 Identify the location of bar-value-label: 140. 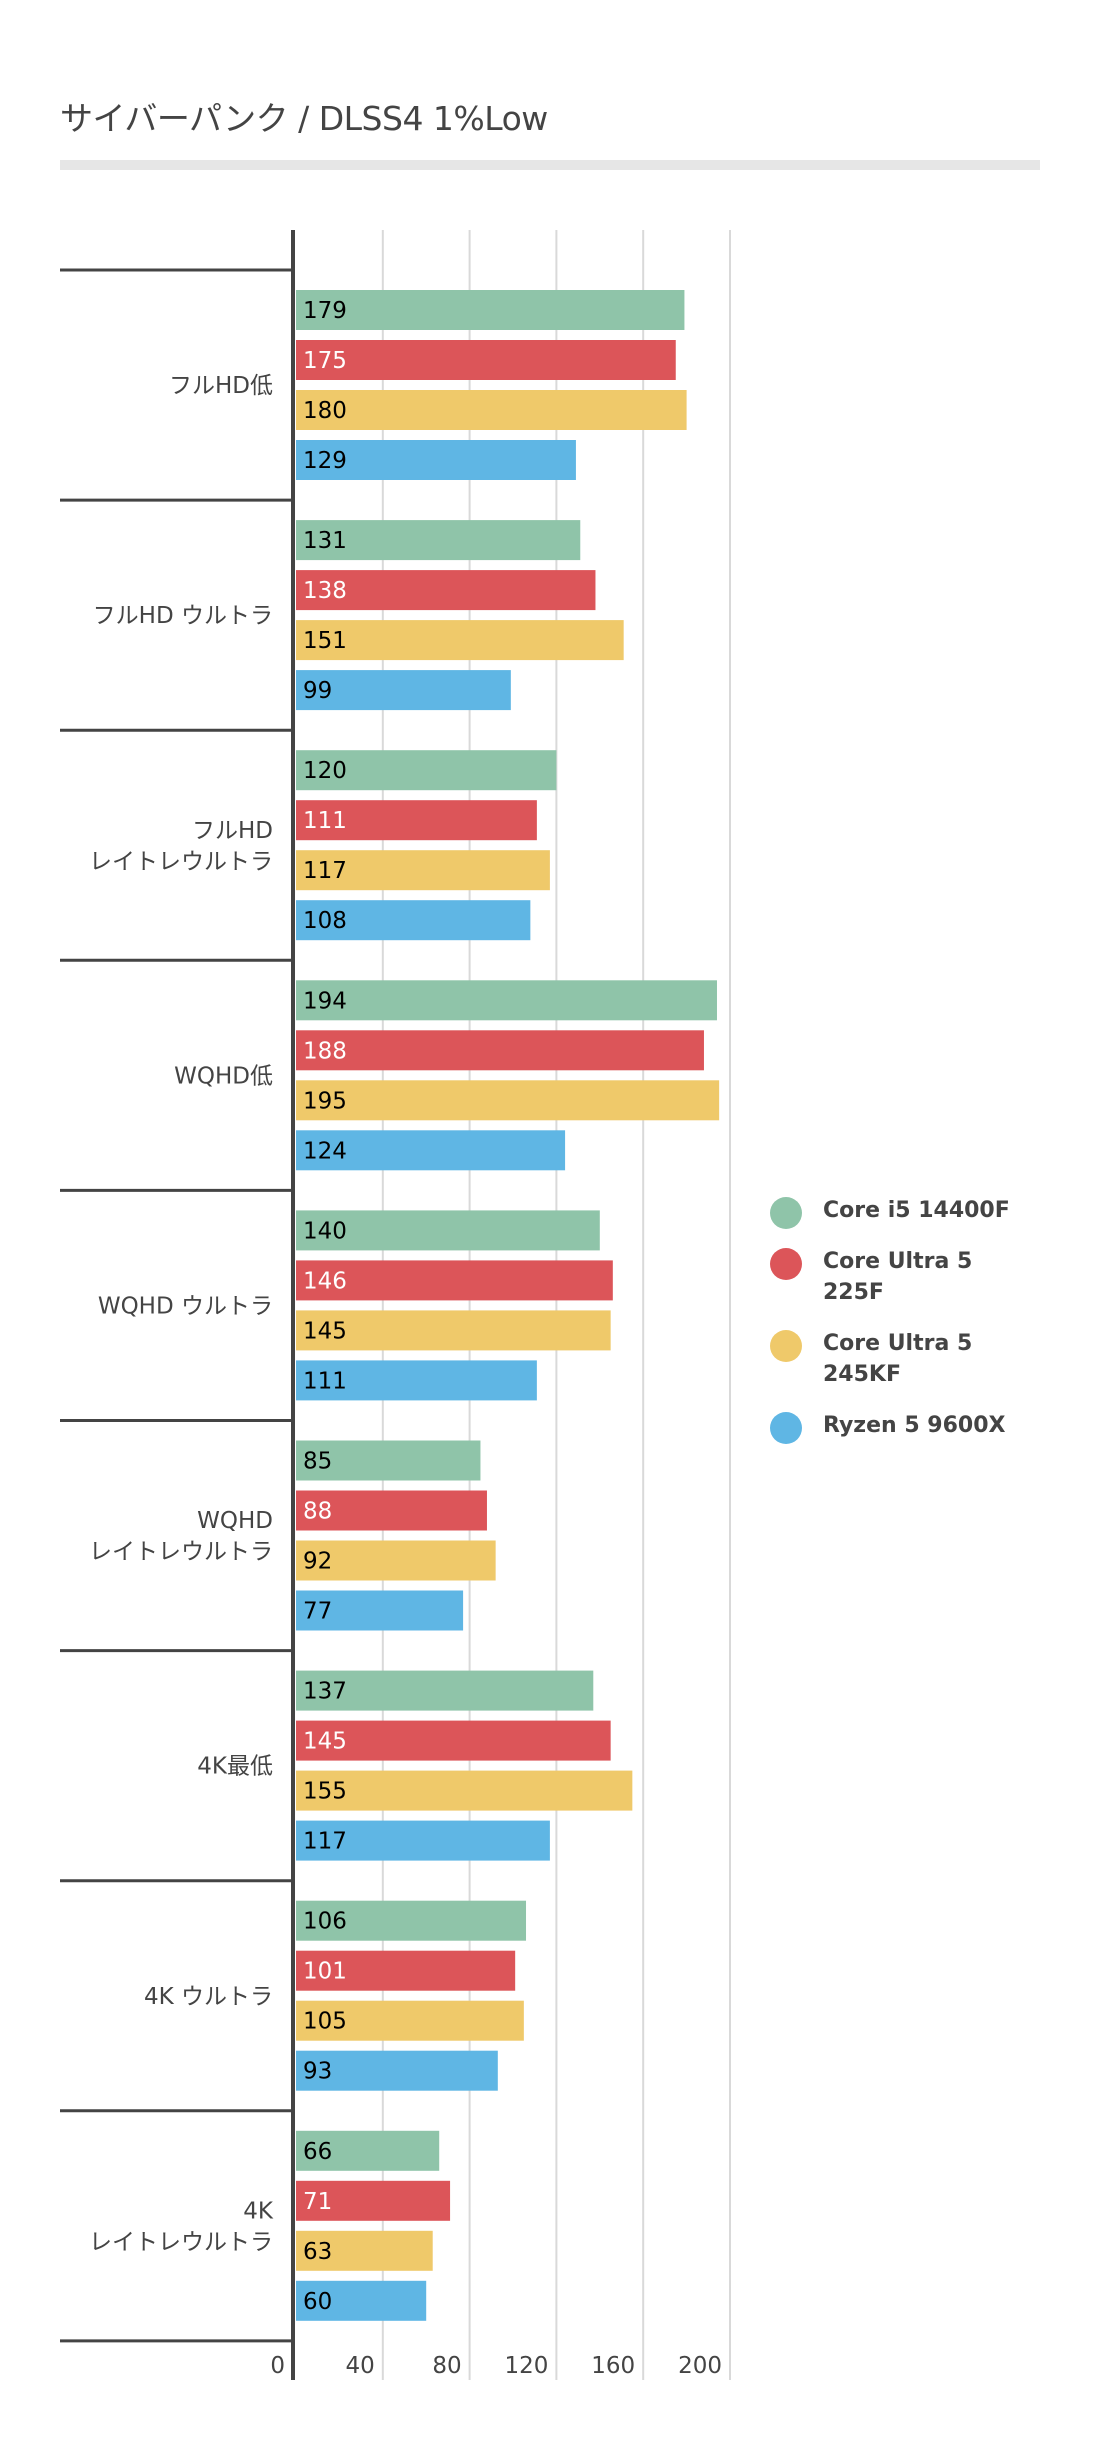
(325, 1231).